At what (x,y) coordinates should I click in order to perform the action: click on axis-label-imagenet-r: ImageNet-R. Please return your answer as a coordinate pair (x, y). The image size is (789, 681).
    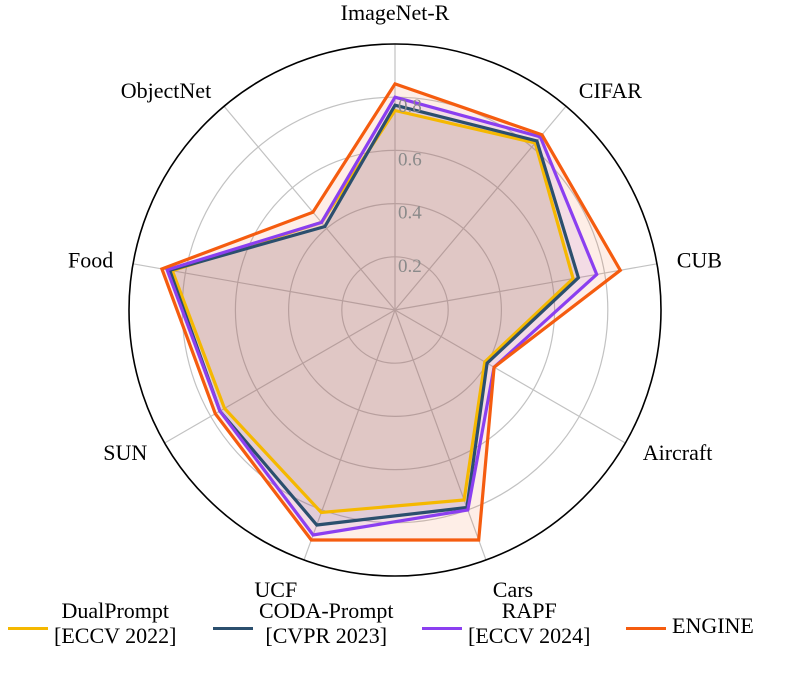
    Looking at the image, I should click on (395, 12).